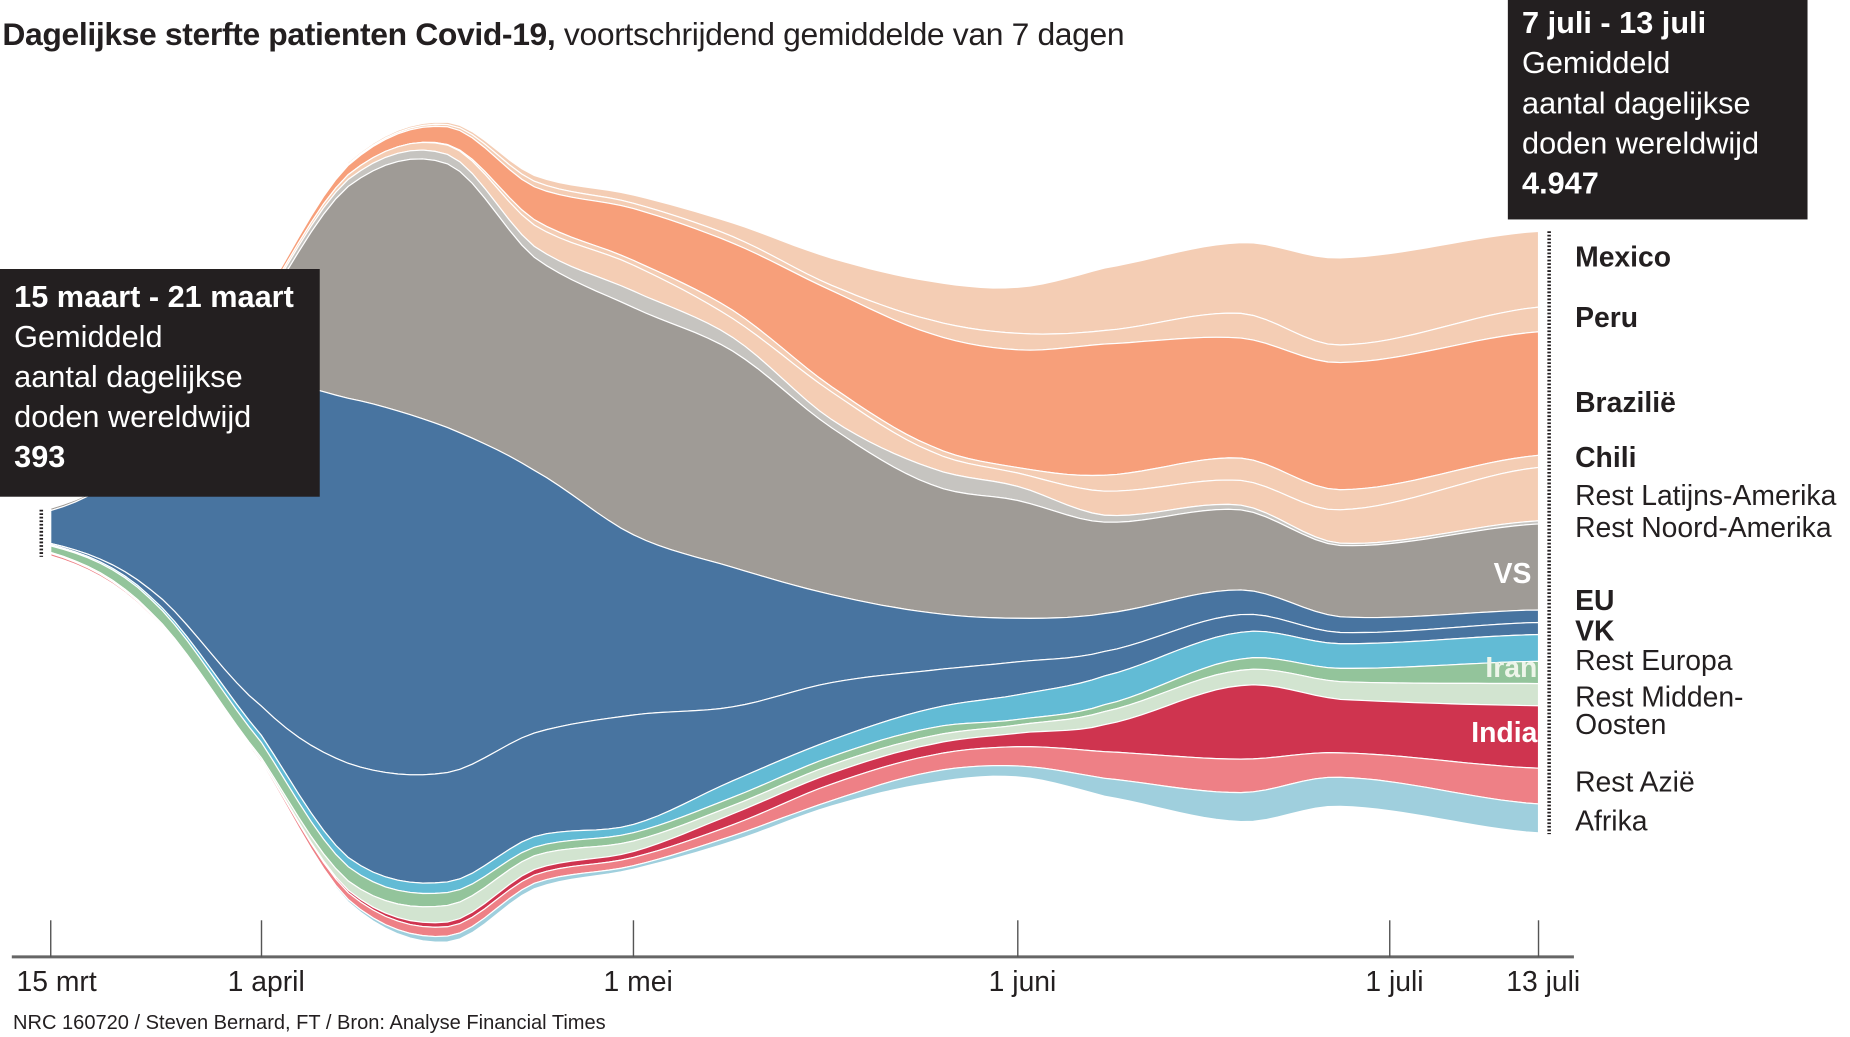 The height and width of the screenshot is (1037, 1850). What do you see at coordinates (1614, 22) in the screenshot?
I see `end-period: 7 juli - 13 juli` at bounding box center [1614, 22].